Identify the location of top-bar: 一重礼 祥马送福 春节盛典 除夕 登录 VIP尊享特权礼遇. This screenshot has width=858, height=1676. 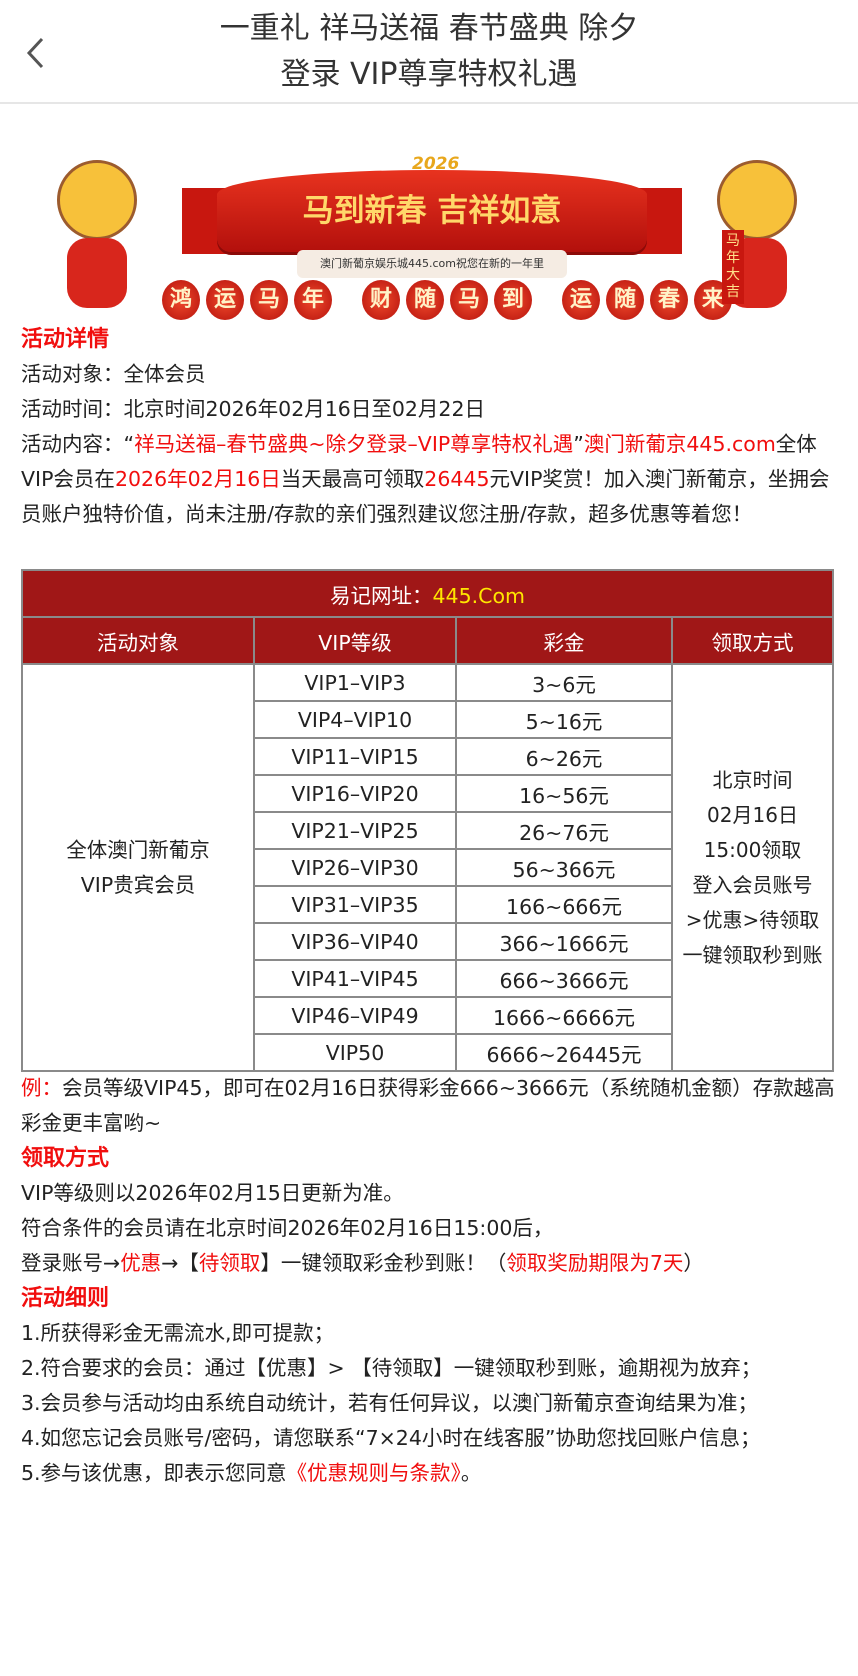
(429, 52).